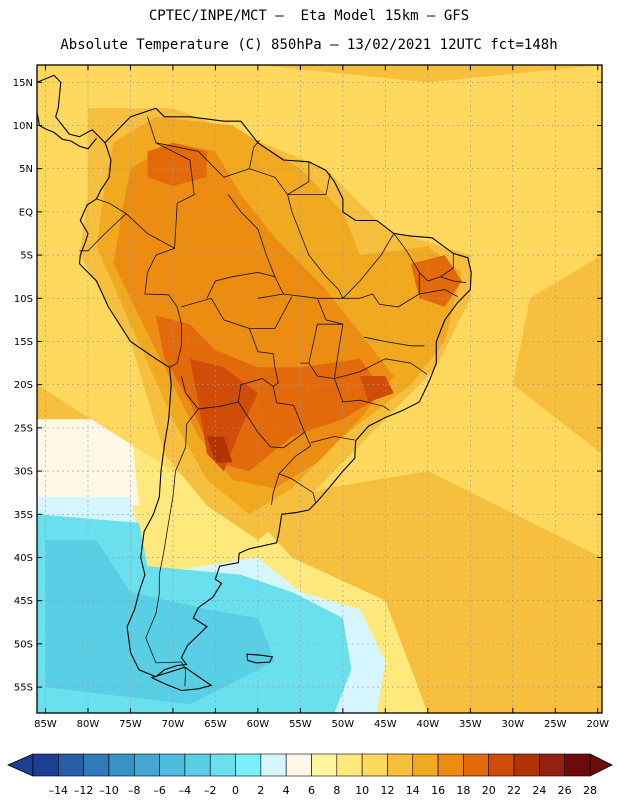 Image resolution: width=618 pixels, height=800 pixels. Describe the element at coordinates (134, 790) in the screenshot. I see `colorbar-label: –8` at that location.